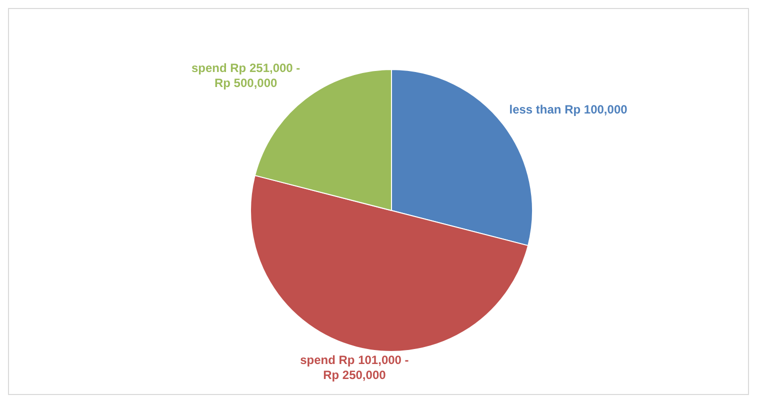 The height and width of the screenshot is (403, 757). Describe the element at coordinates (568, 109) in the screenshot. I see `slice-label: less than Rp 100,000` at that location.